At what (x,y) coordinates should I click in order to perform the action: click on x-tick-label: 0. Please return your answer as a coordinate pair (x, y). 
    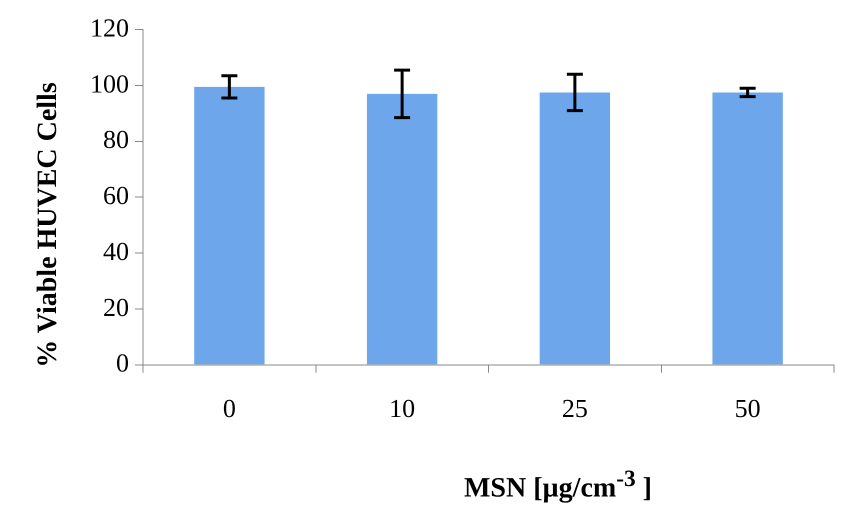
    Looking at the image, I should click on (229, 409).